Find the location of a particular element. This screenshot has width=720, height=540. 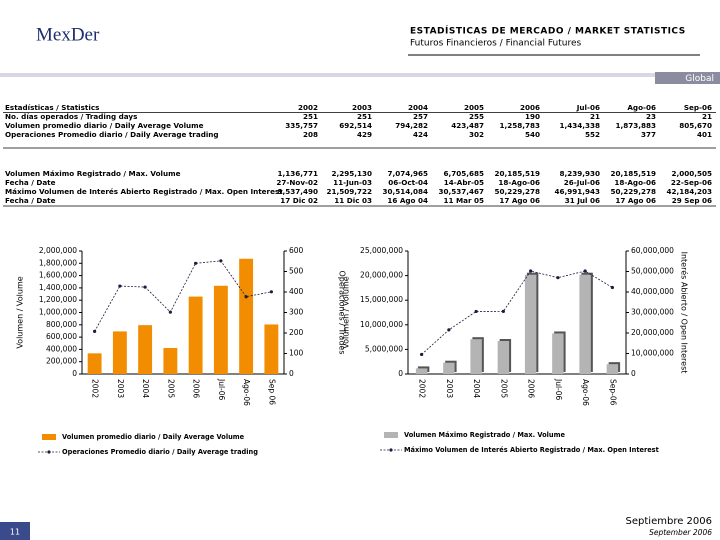

y2-axis-label: Operaciones / Trades is located at coordinates (342, 312).